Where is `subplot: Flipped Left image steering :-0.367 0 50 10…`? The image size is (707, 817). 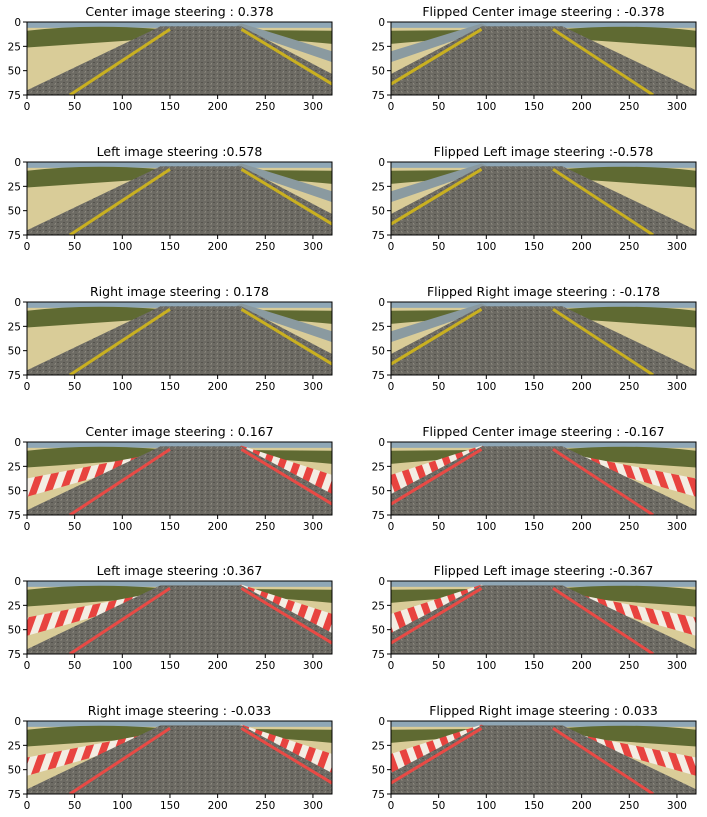 subplot: Flipped Left image steering :-0.367 0 50 10… is located at coordinates (534, 617).